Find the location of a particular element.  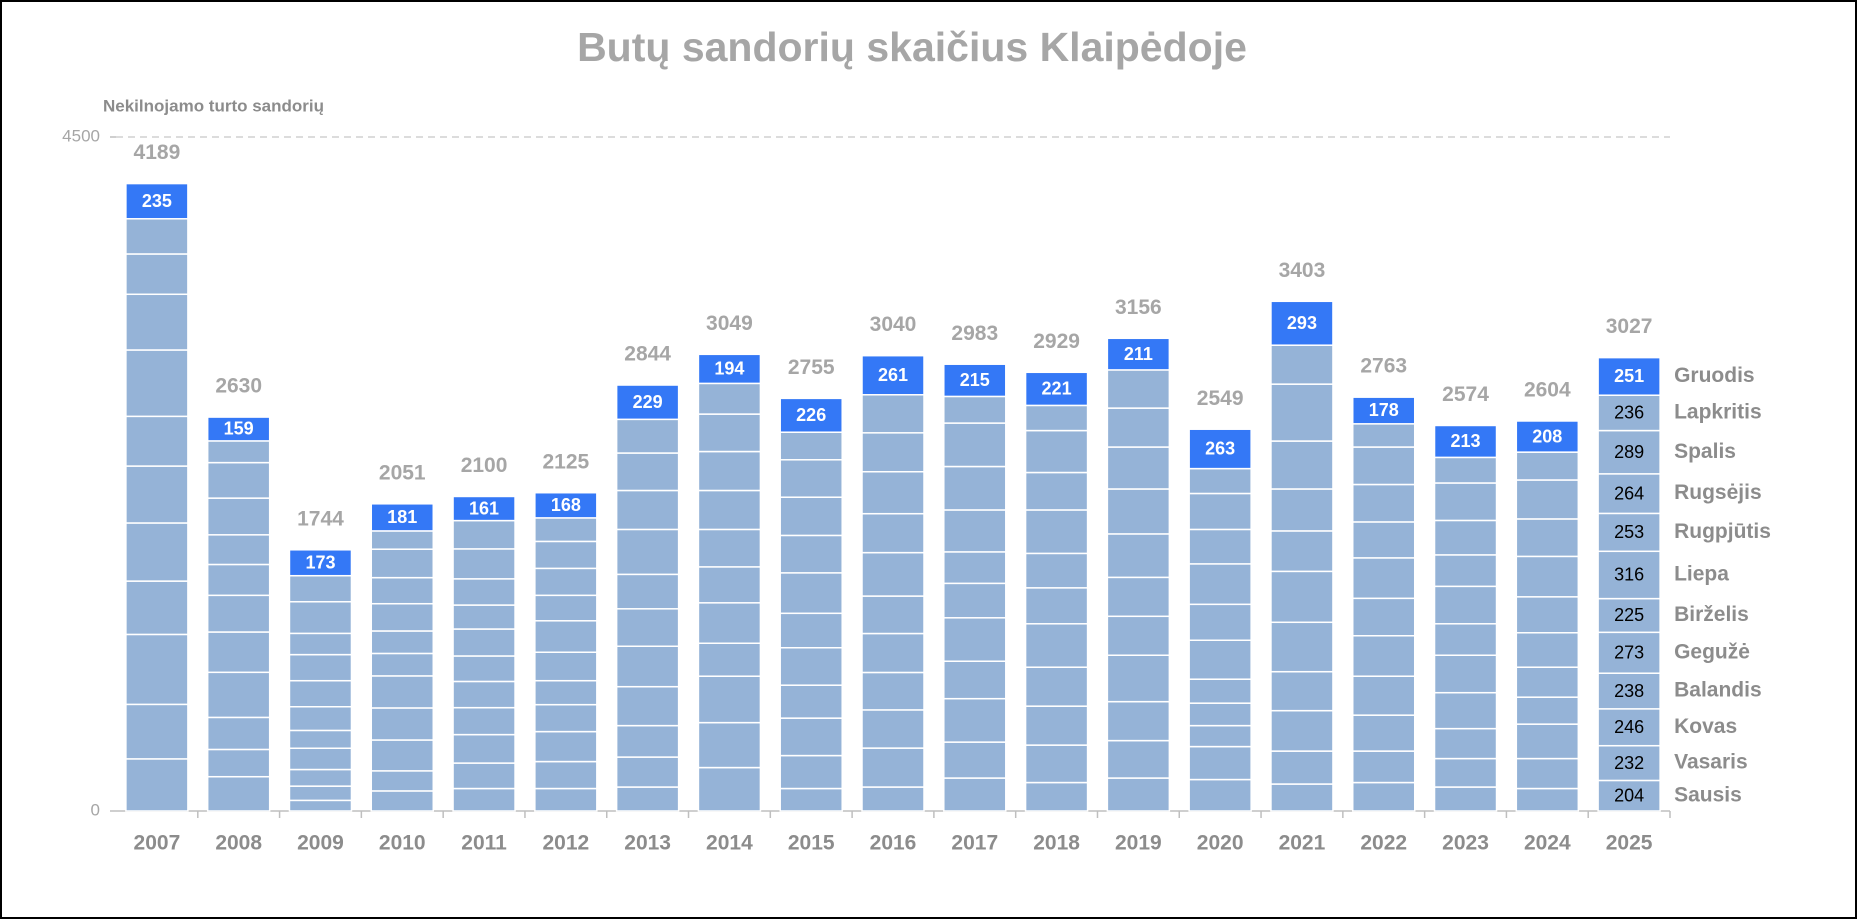

data-label: 261 is located at coordinates (893, 375).